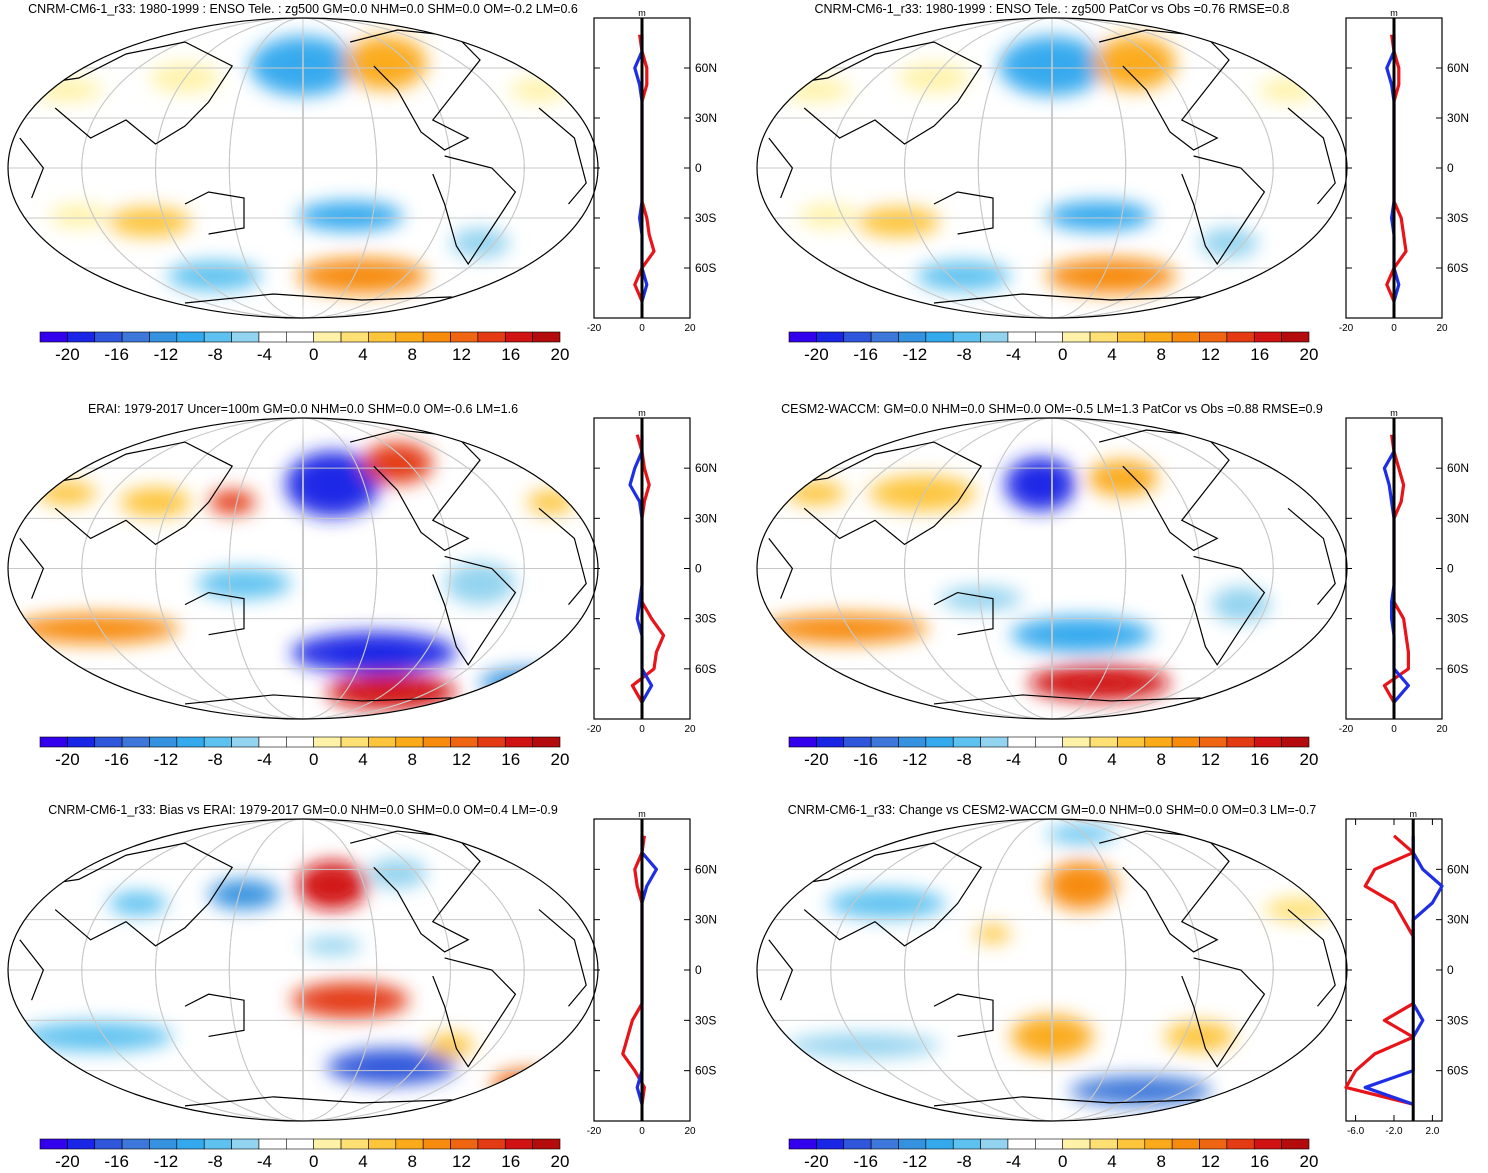 The width and height of the screenshot is (1488, 1173). What do you see at coordinates (362, 759) in the screenshot?
I see `colorbar-label: 4` at bounding box center [362, 759].